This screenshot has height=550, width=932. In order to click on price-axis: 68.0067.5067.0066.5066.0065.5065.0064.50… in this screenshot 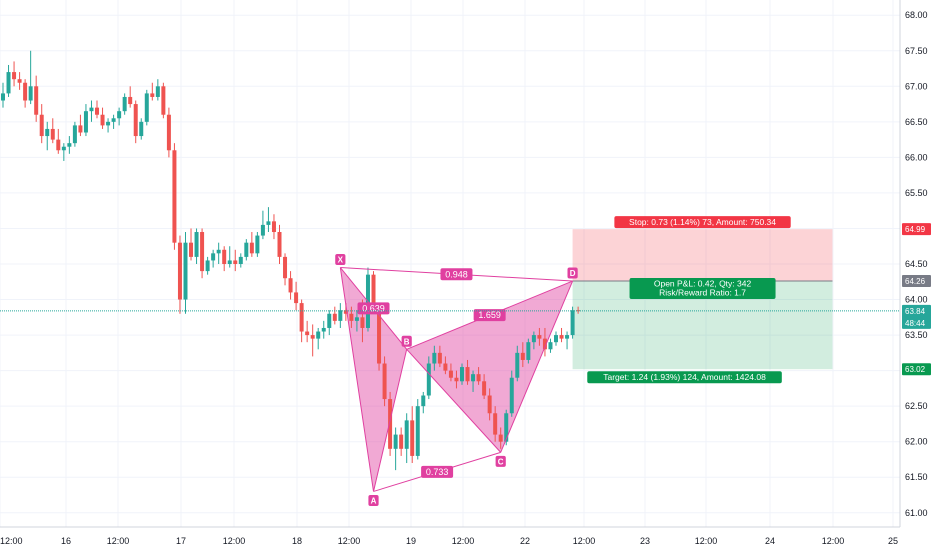, I will do `click(915, 275)`.